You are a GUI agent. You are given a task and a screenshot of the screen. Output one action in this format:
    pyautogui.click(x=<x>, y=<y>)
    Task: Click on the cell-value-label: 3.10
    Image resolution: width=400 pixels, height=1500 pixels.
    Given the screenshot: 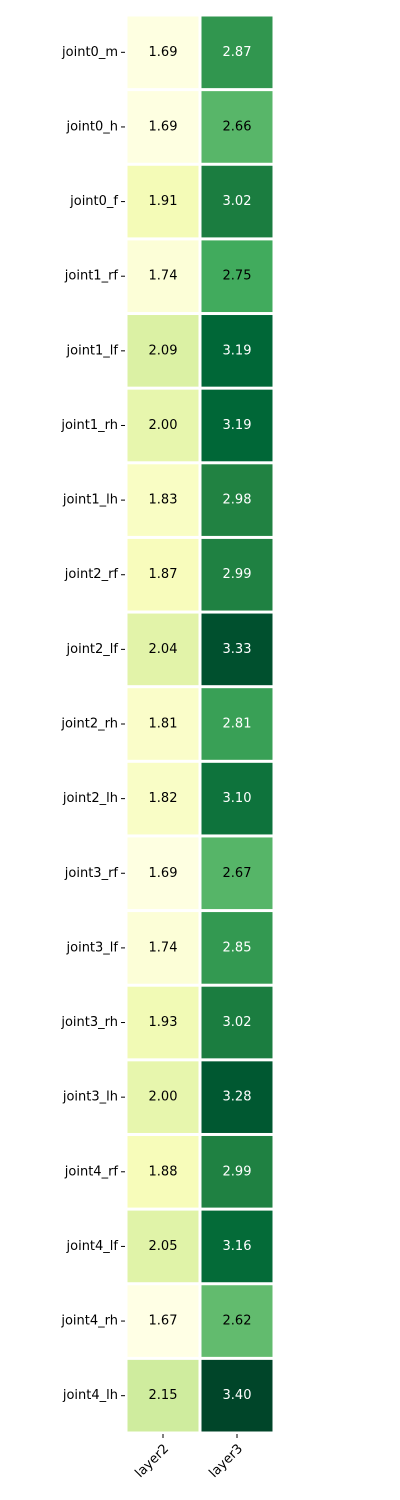 What is the action you would take?
    pyautogui.click(x=237, y=798)
    